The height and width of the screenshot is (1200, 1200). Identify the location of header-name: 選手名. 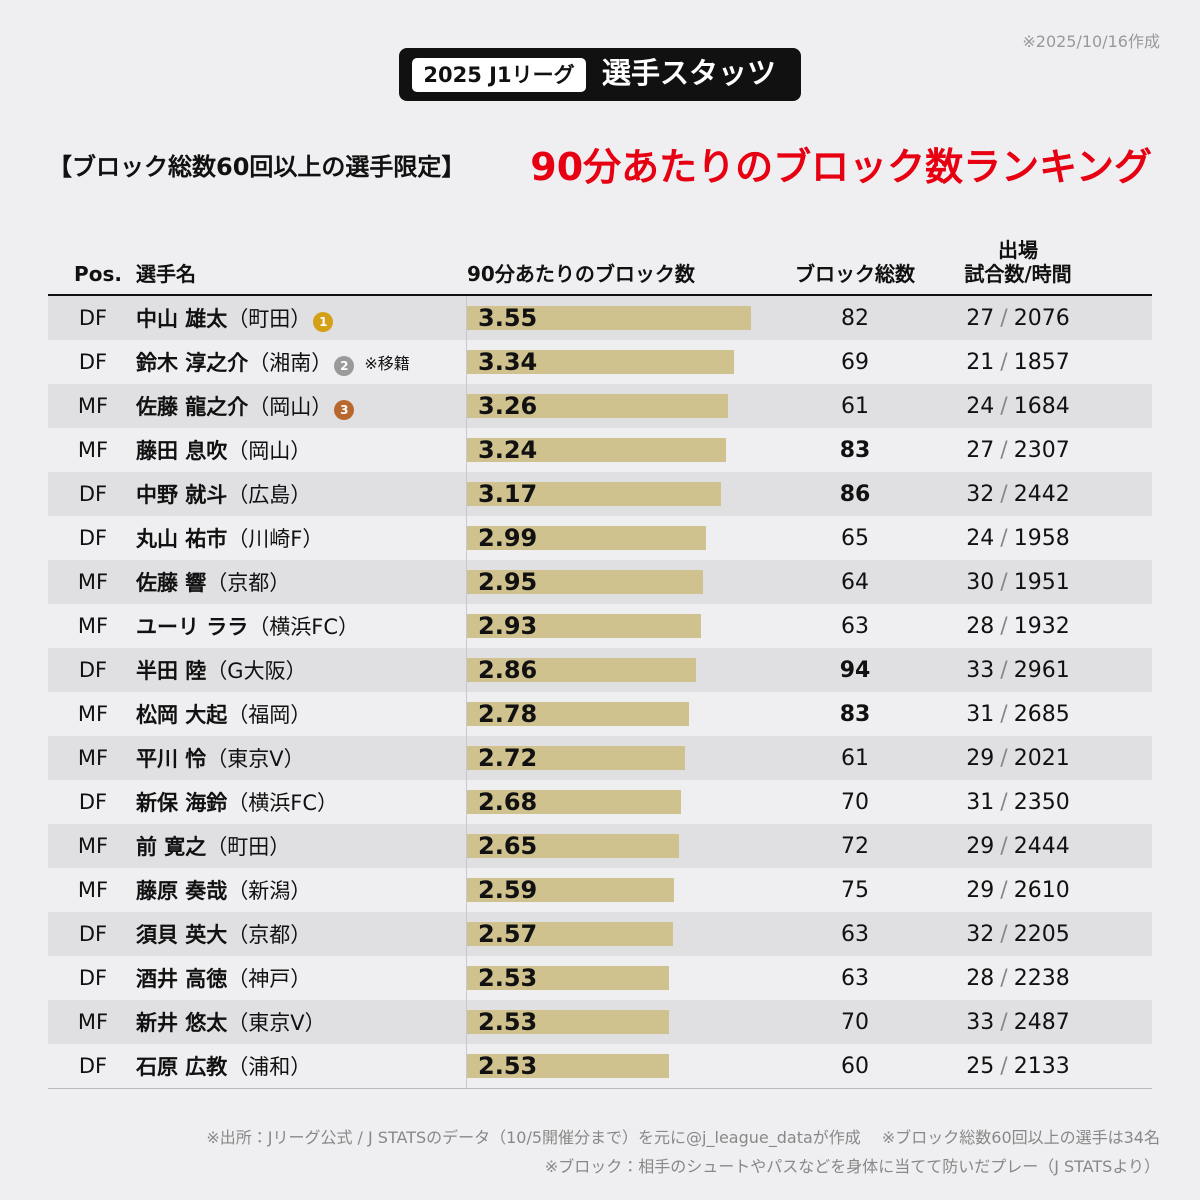
(166, 274).